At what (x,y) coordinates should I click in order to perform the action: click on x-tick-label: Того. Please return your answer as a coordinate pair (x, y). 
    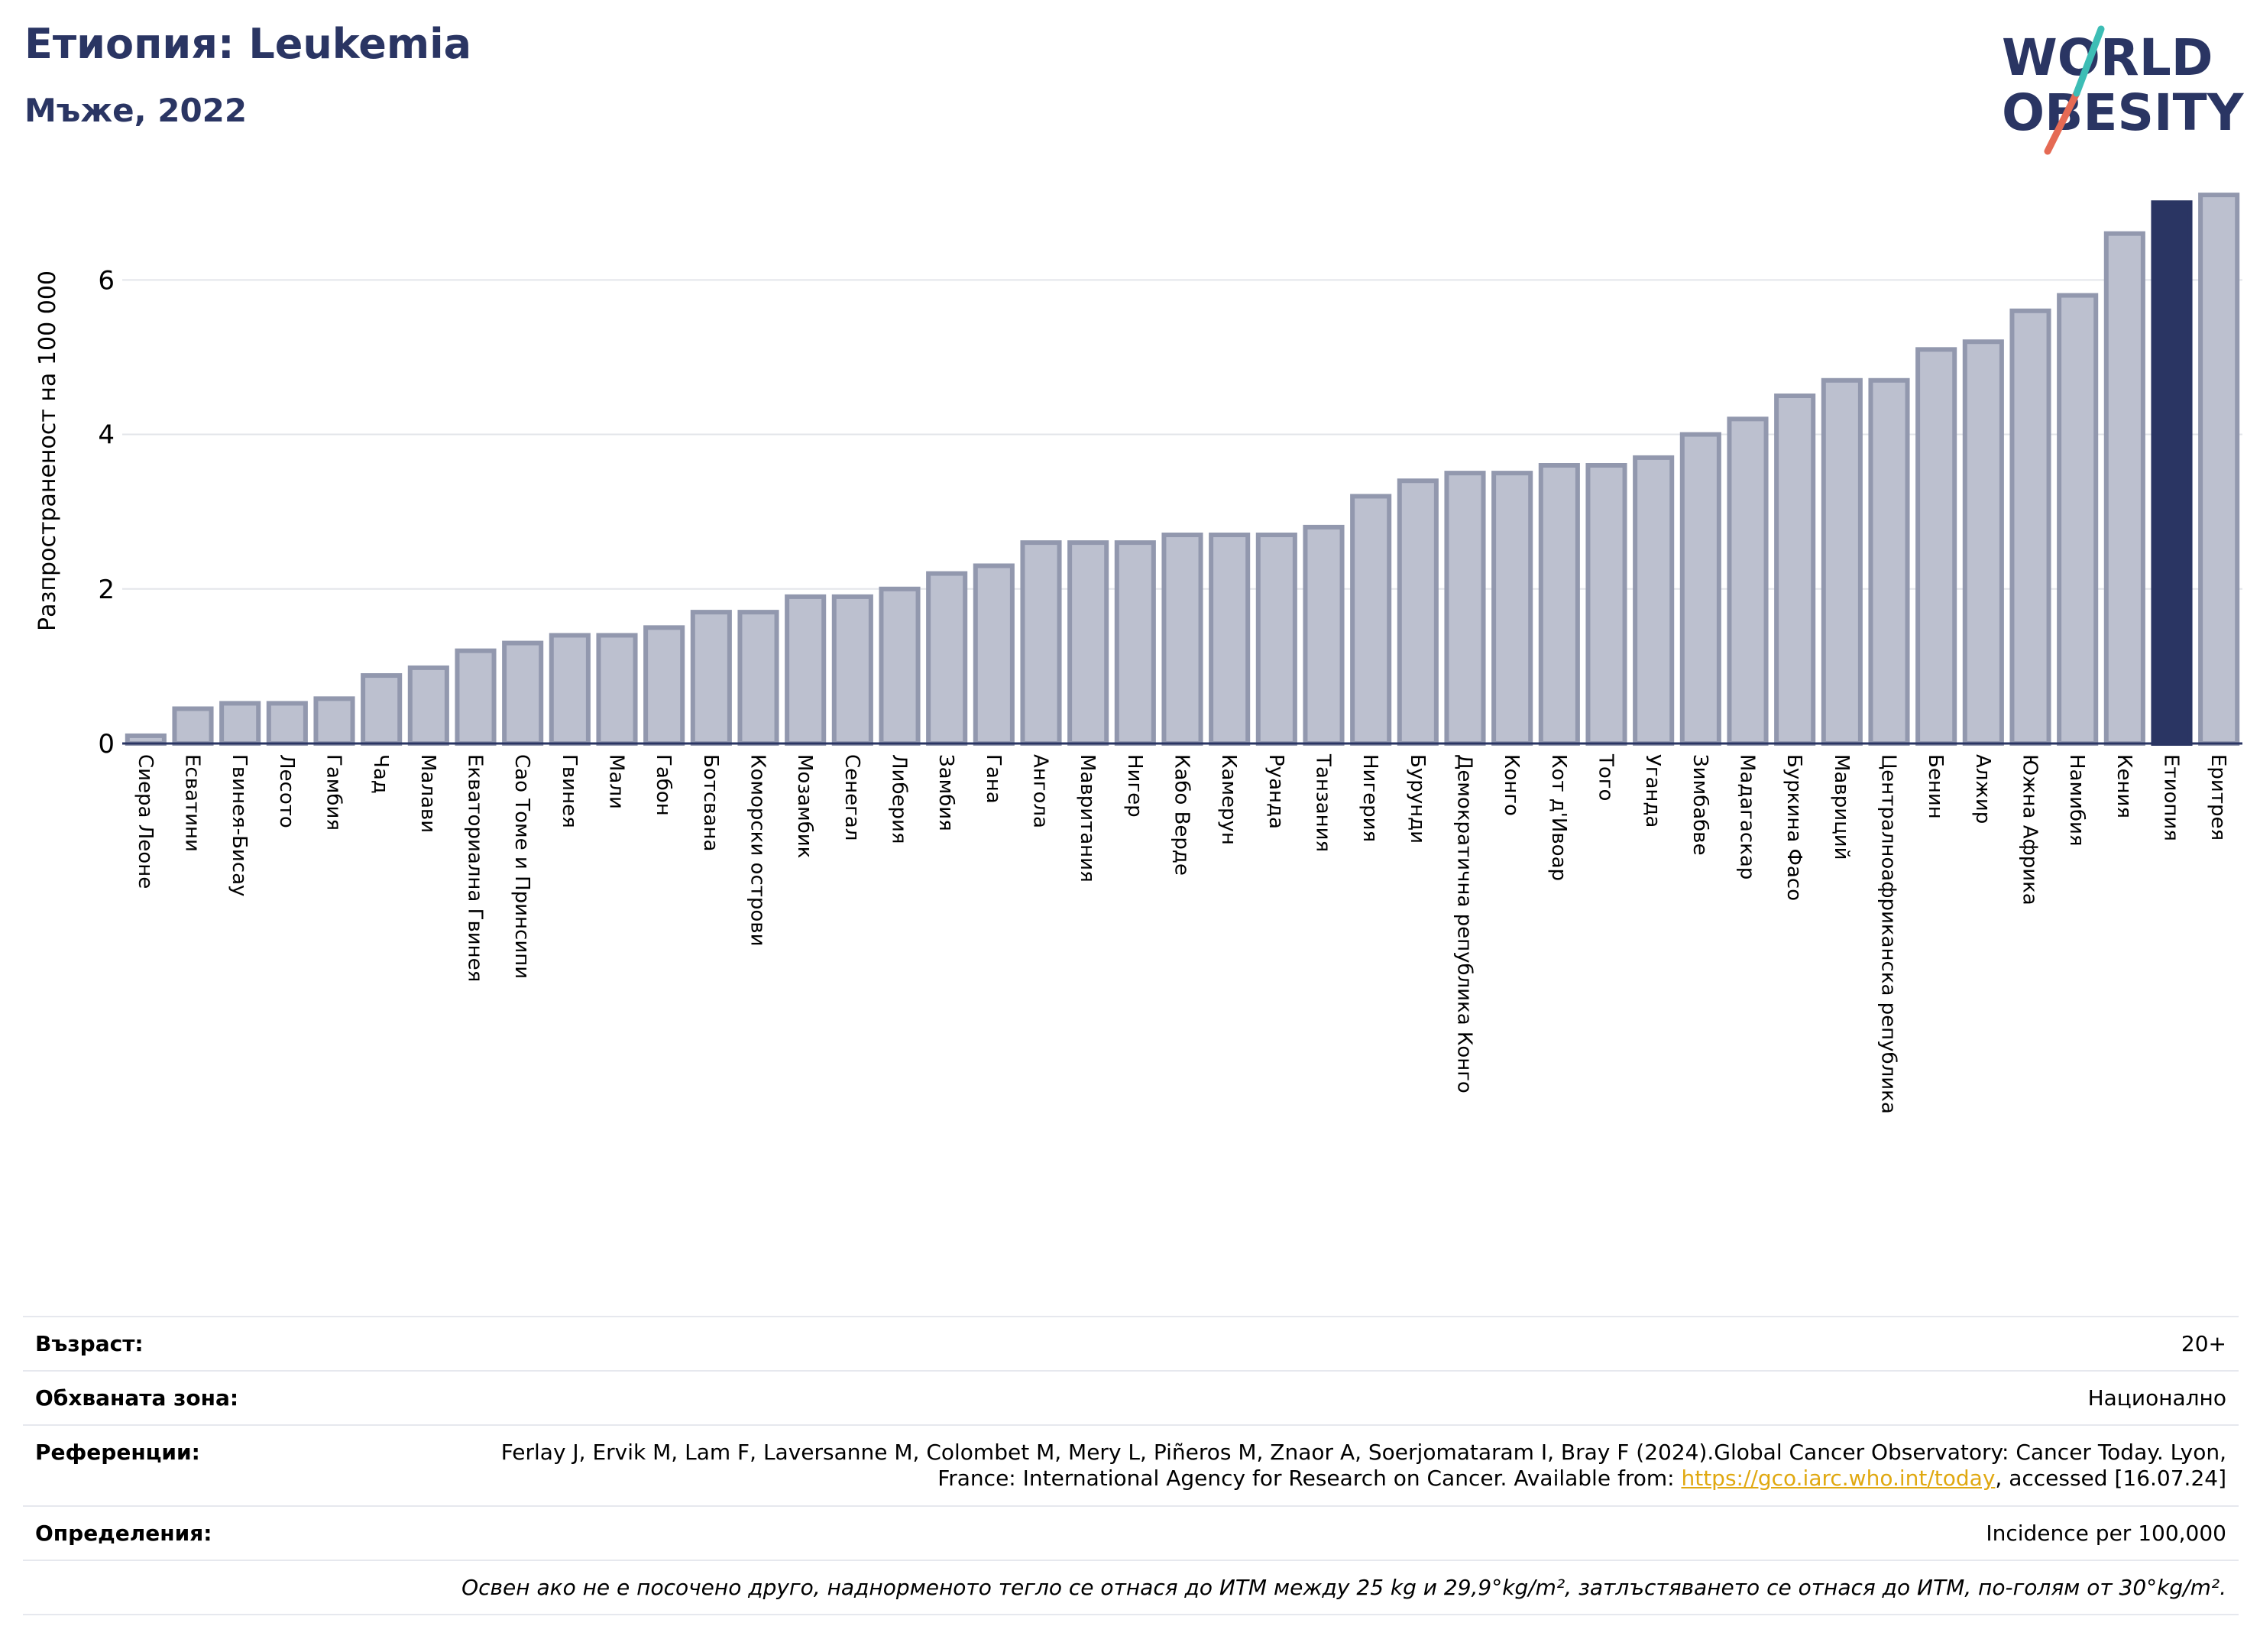
    Looking at the image, I should click on (1606, 777).